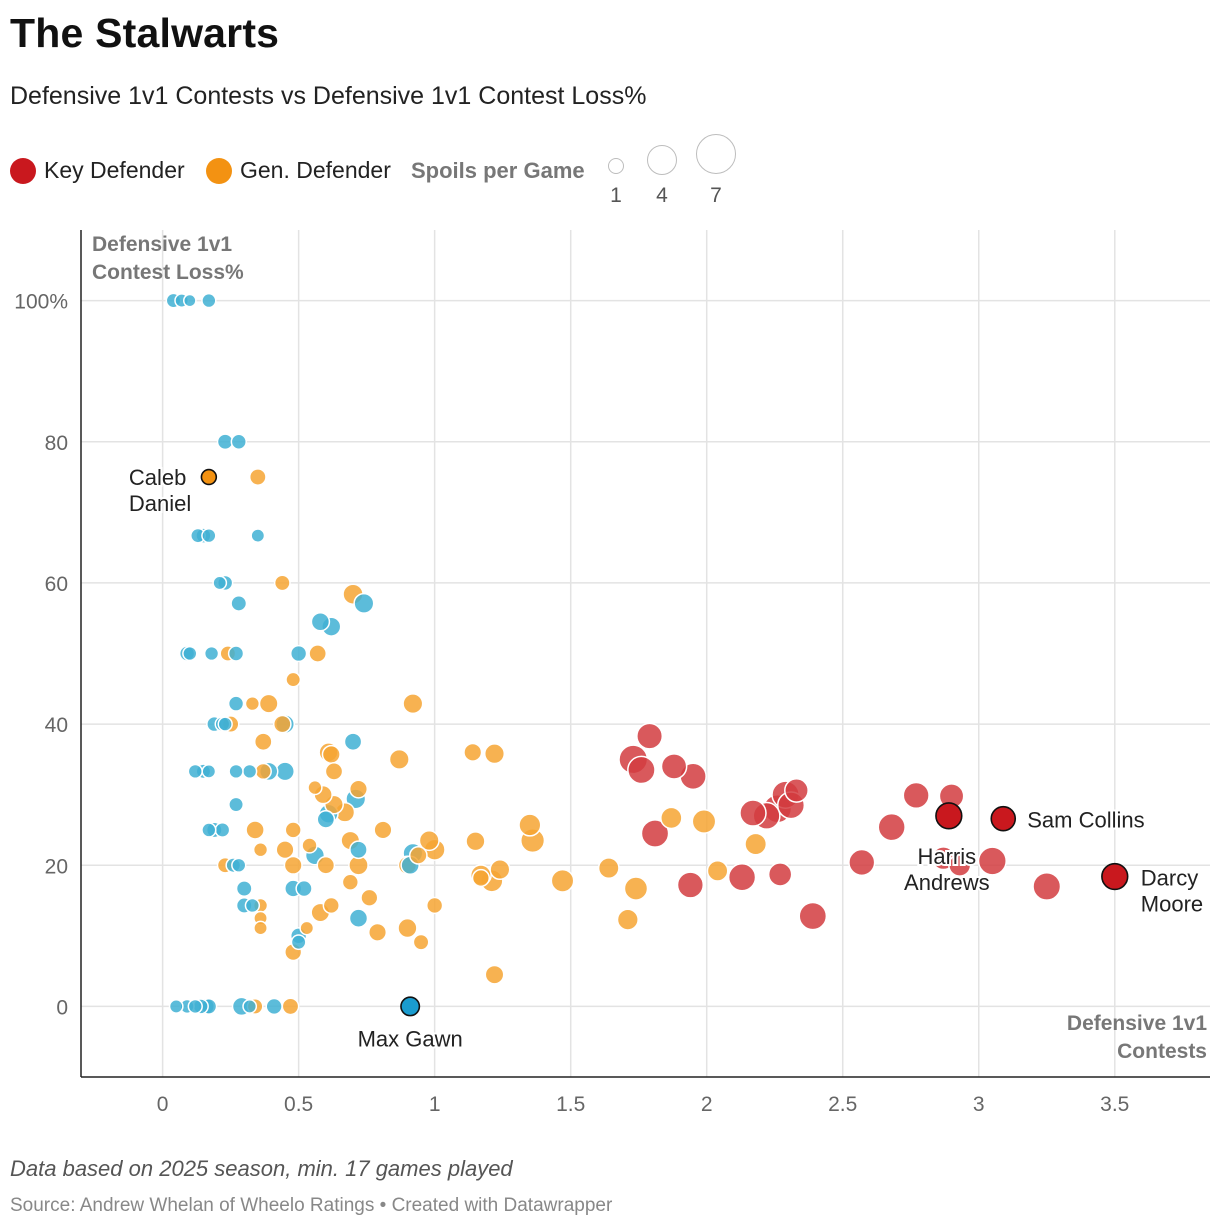 This screenshot has height=1230, width=1220. Describe the element at coordinates (41, 302) in the screenshot. I see `y-tick-label: 100%` at that location.